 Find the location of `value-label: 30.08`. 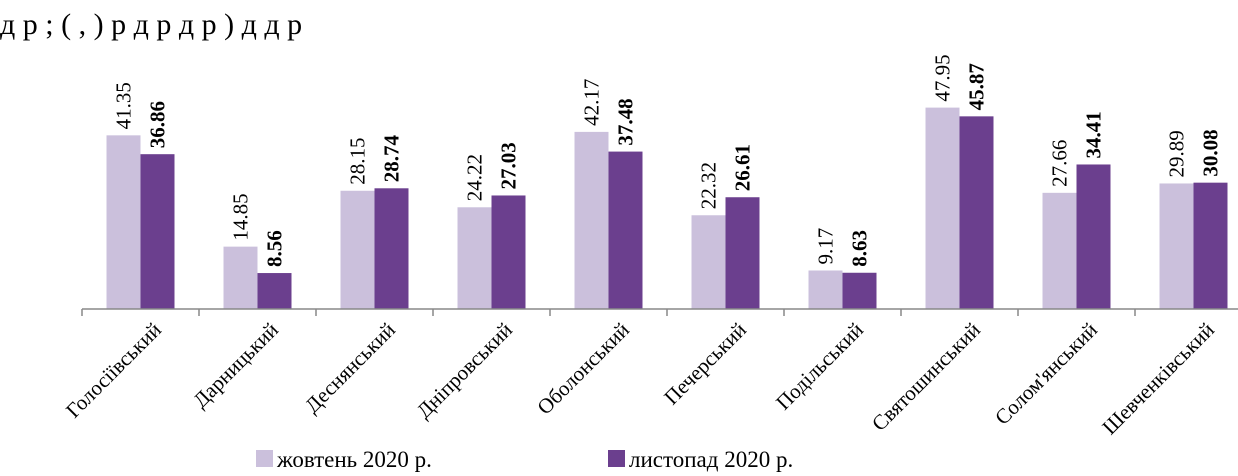

value-label: 30.08 is located at coordinates (1211, 152).